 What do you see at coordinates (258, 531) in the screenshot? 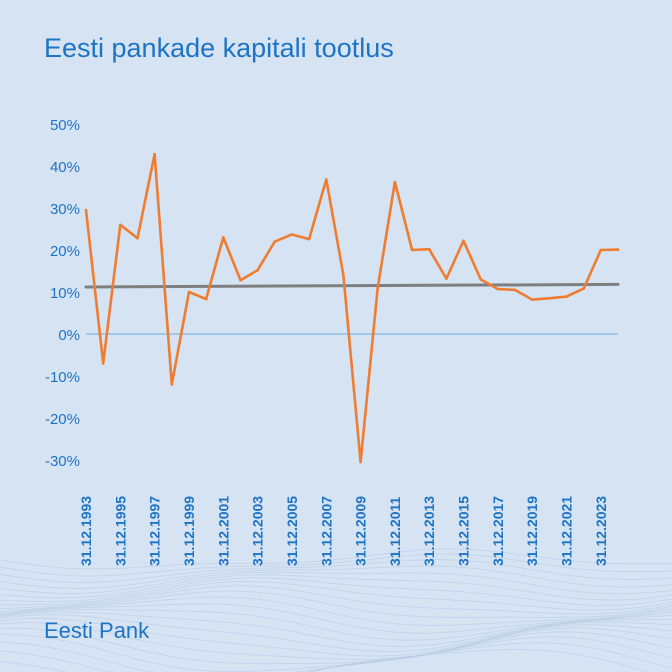
I see `x-tick-label: 31.12.2003` at bounding box center [258, 531].